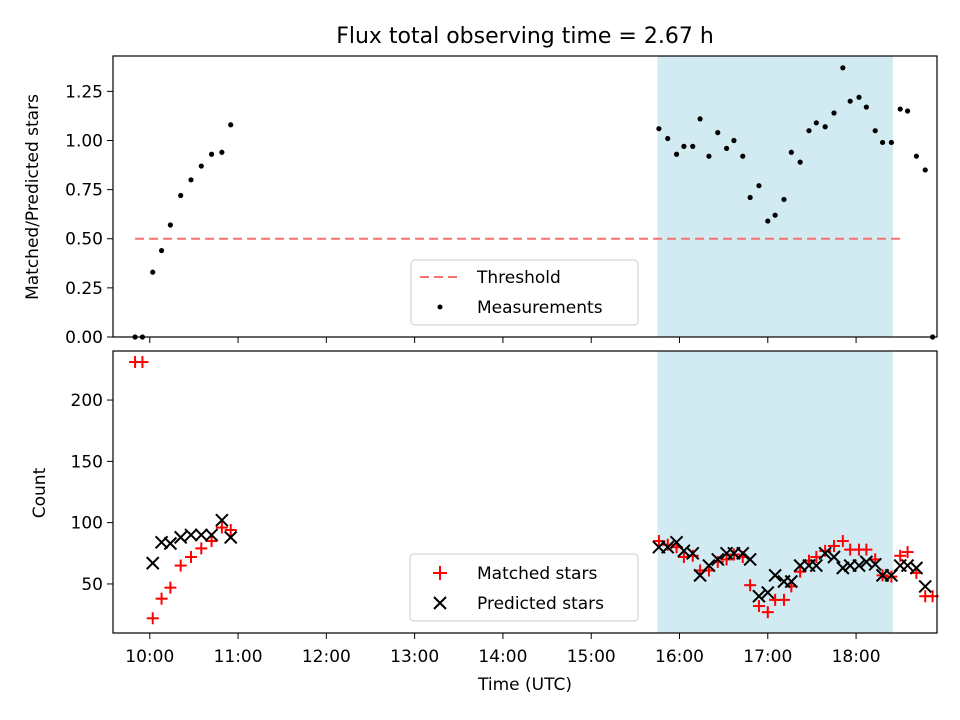 The height and width of the screenshot is (720, 960). I want to click on bottom-ytick-label-3: 200, so click(87, 401).